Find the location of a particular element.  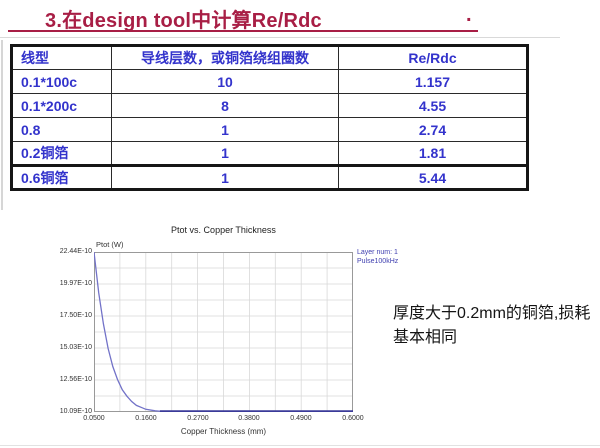

header-divider is located at coordinates (280, 37).